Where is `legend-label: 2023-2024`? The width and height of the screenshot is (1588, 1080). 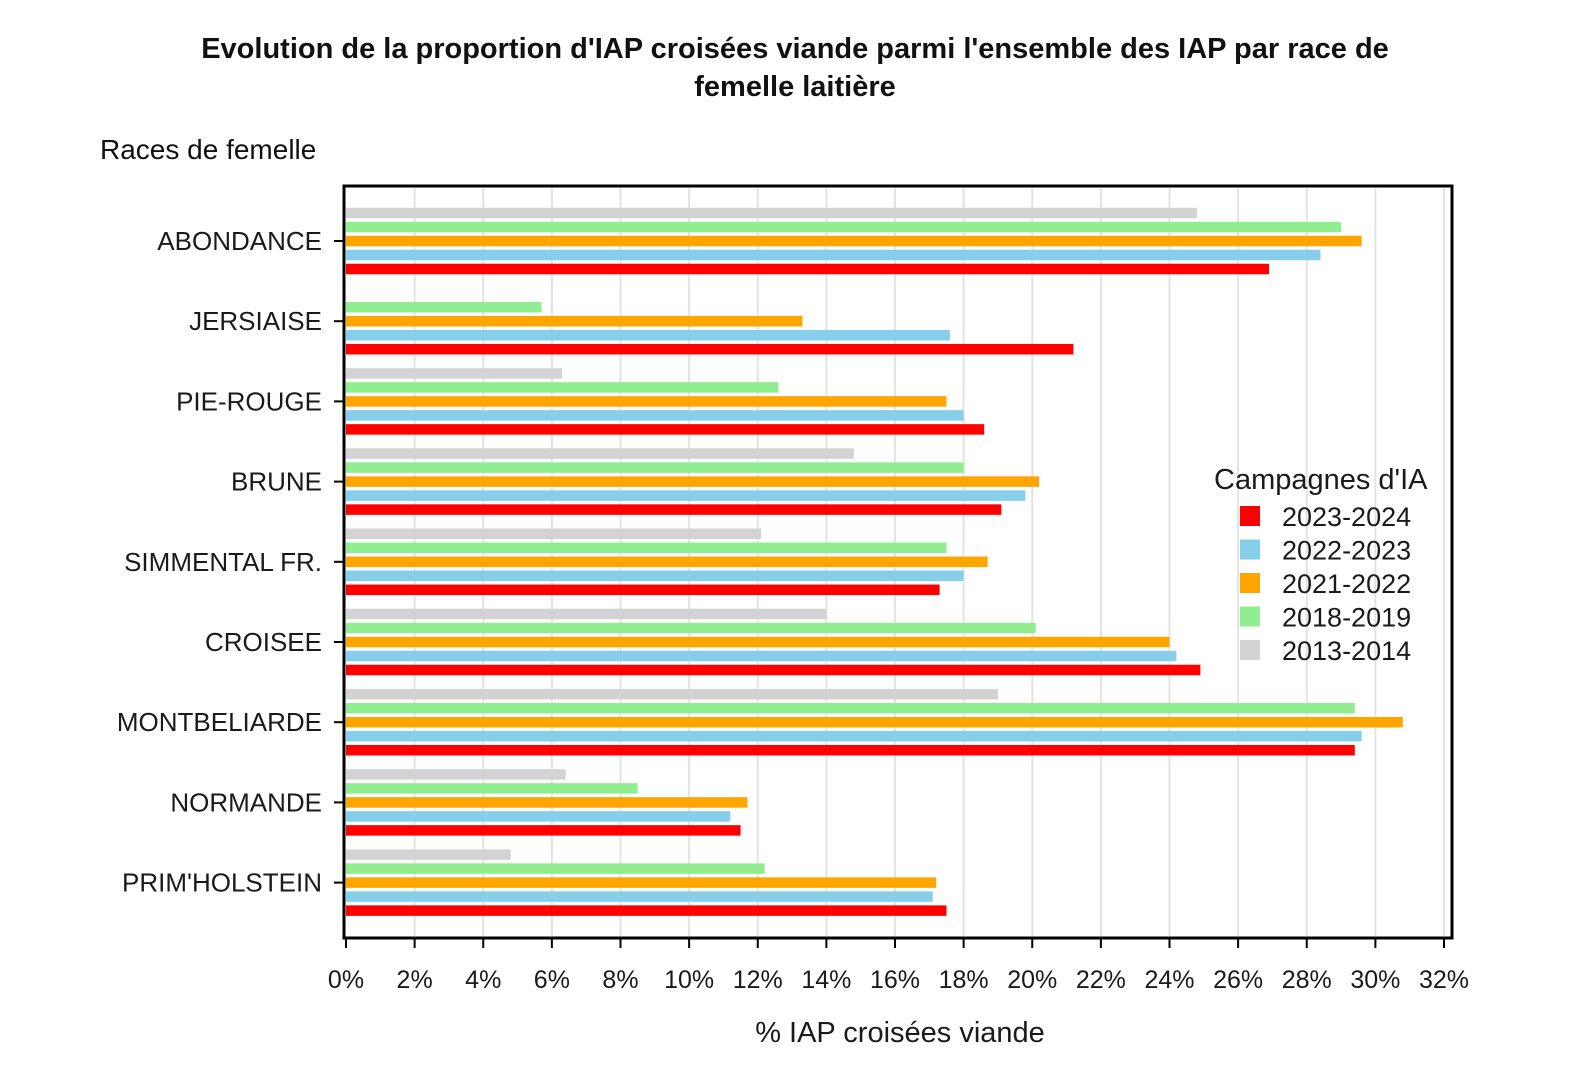 legend-label: 2023-2024 is located at coordinates (1346, 517).